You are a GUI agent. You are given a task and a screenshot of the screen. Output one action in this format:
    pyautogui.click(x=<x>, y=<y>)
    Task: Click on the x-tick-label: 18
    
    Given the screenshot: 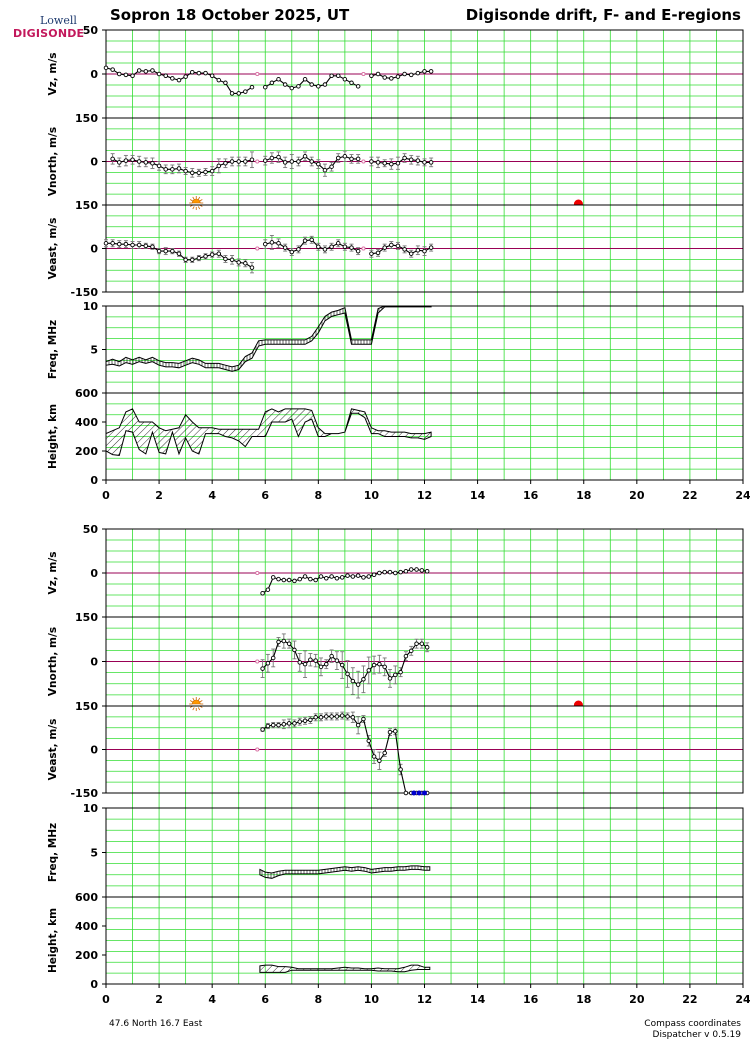 What is the action you would take?
    pyautogui.click(x=583, y=999)
    